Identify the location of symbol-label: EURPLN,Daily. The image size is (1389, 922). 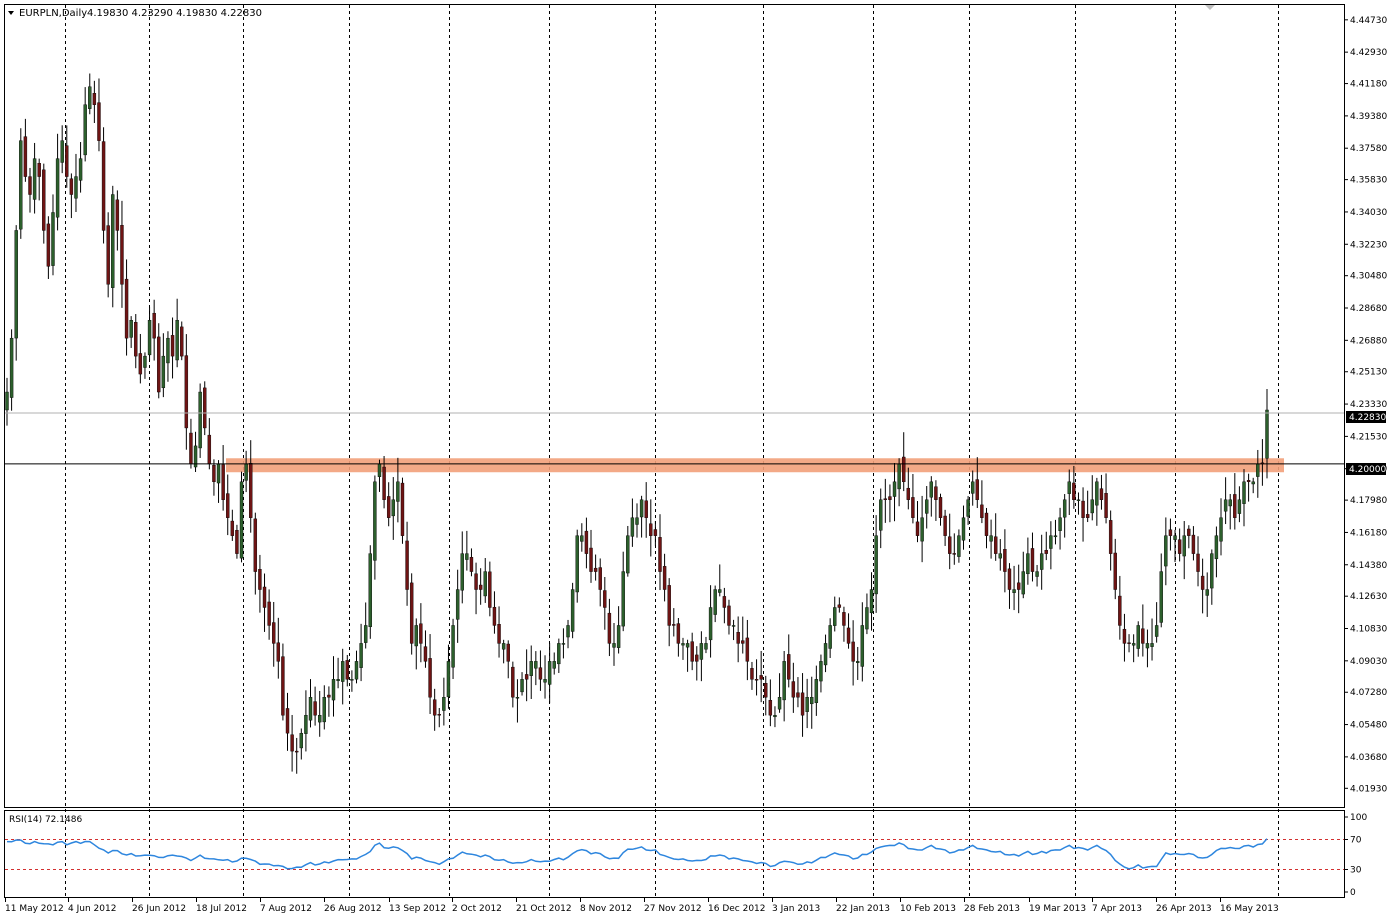
(53, 13).